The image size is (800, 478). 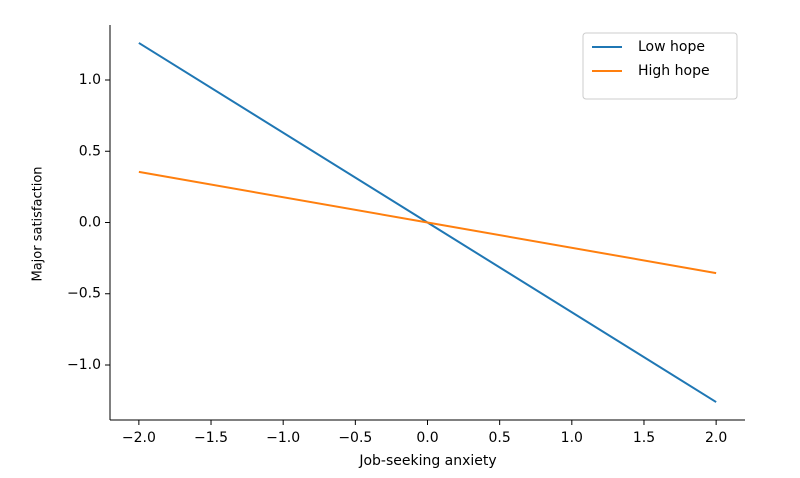 I want to click on x-tick-label: −2.0, so click(x=139, y=438).